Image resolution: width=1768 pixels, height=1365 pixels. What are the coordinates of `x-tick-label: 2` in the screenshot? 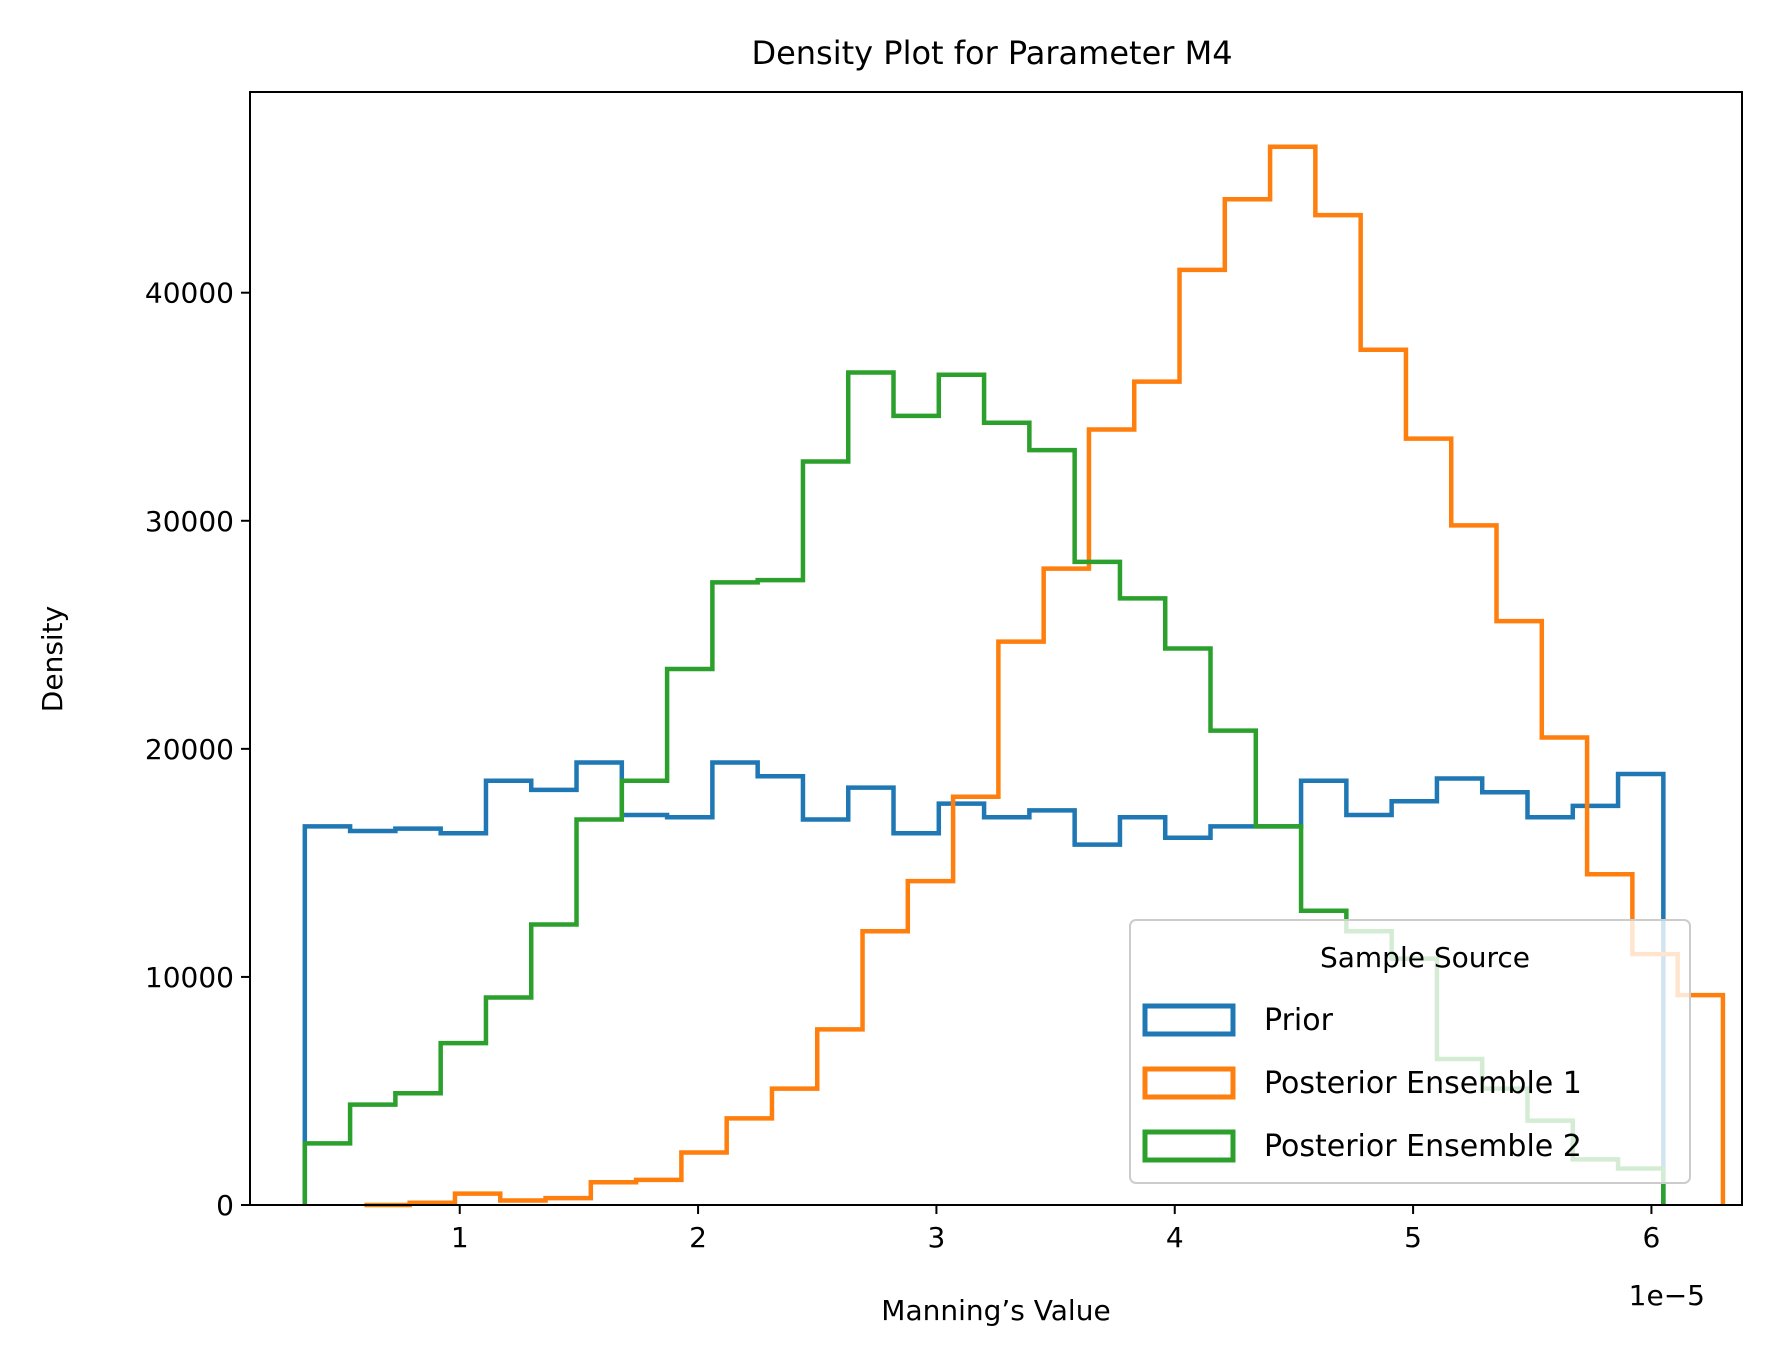 It's located at (698, 1237).